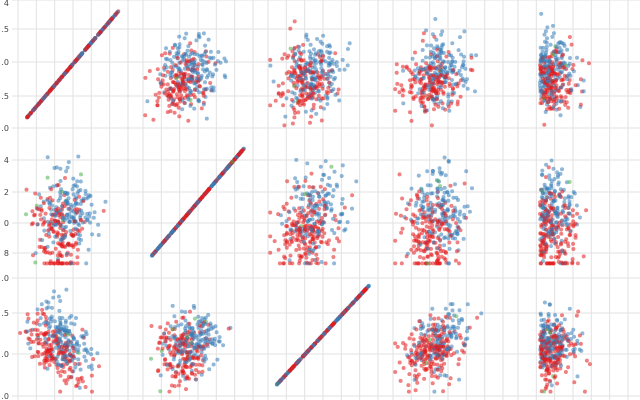 This screenshot has height=400, width=640. Describe the element at coordinates (6, 253) in the screenshot. I see `y-tick-label: 8` at that location.